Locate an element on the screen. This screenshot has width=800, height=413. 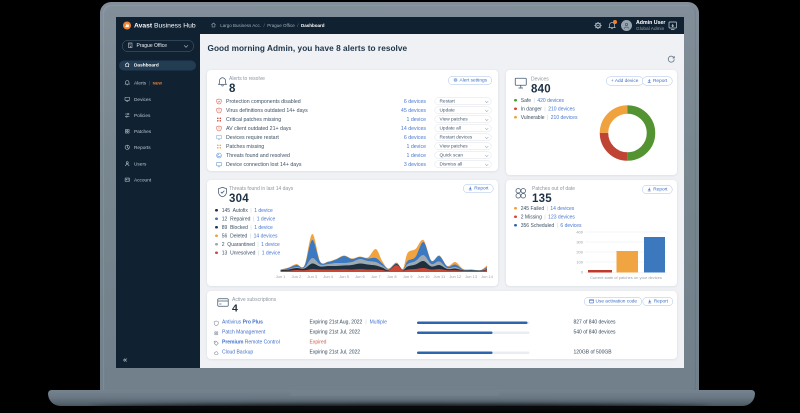
svg-text: Jun 12 is located at coordinates (455, 276).